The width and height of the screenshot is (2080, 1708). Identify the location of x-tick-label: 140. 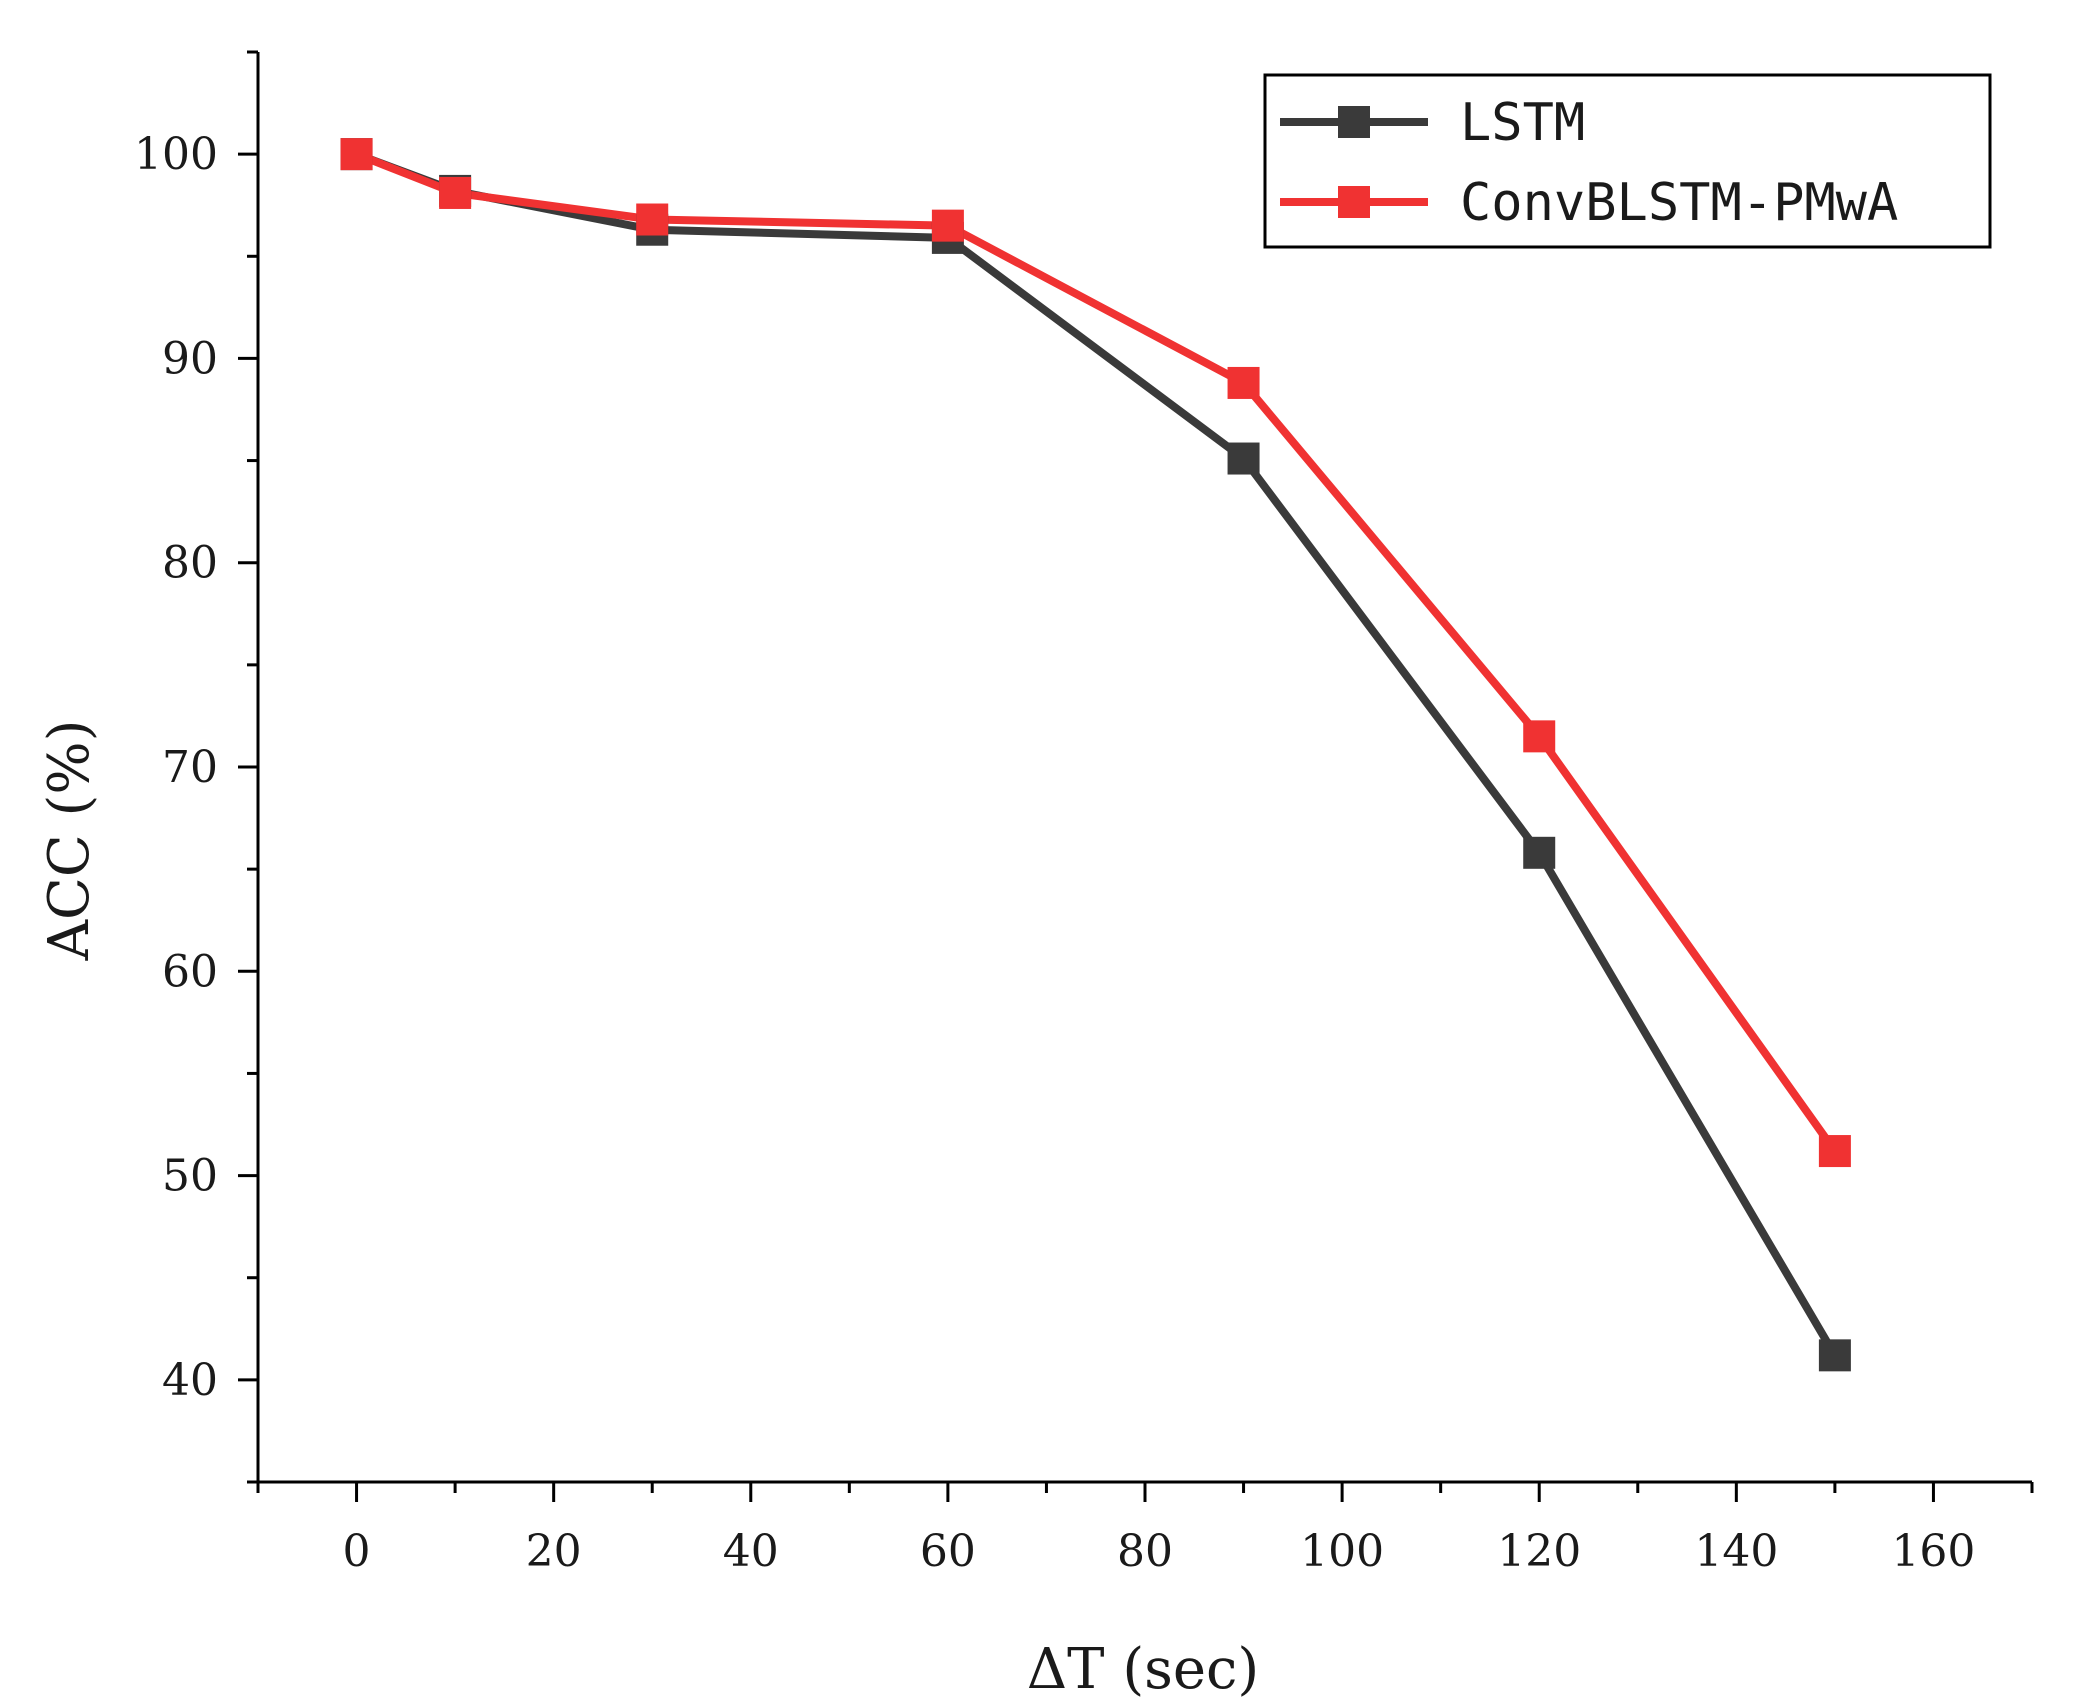
(1736, 1551).